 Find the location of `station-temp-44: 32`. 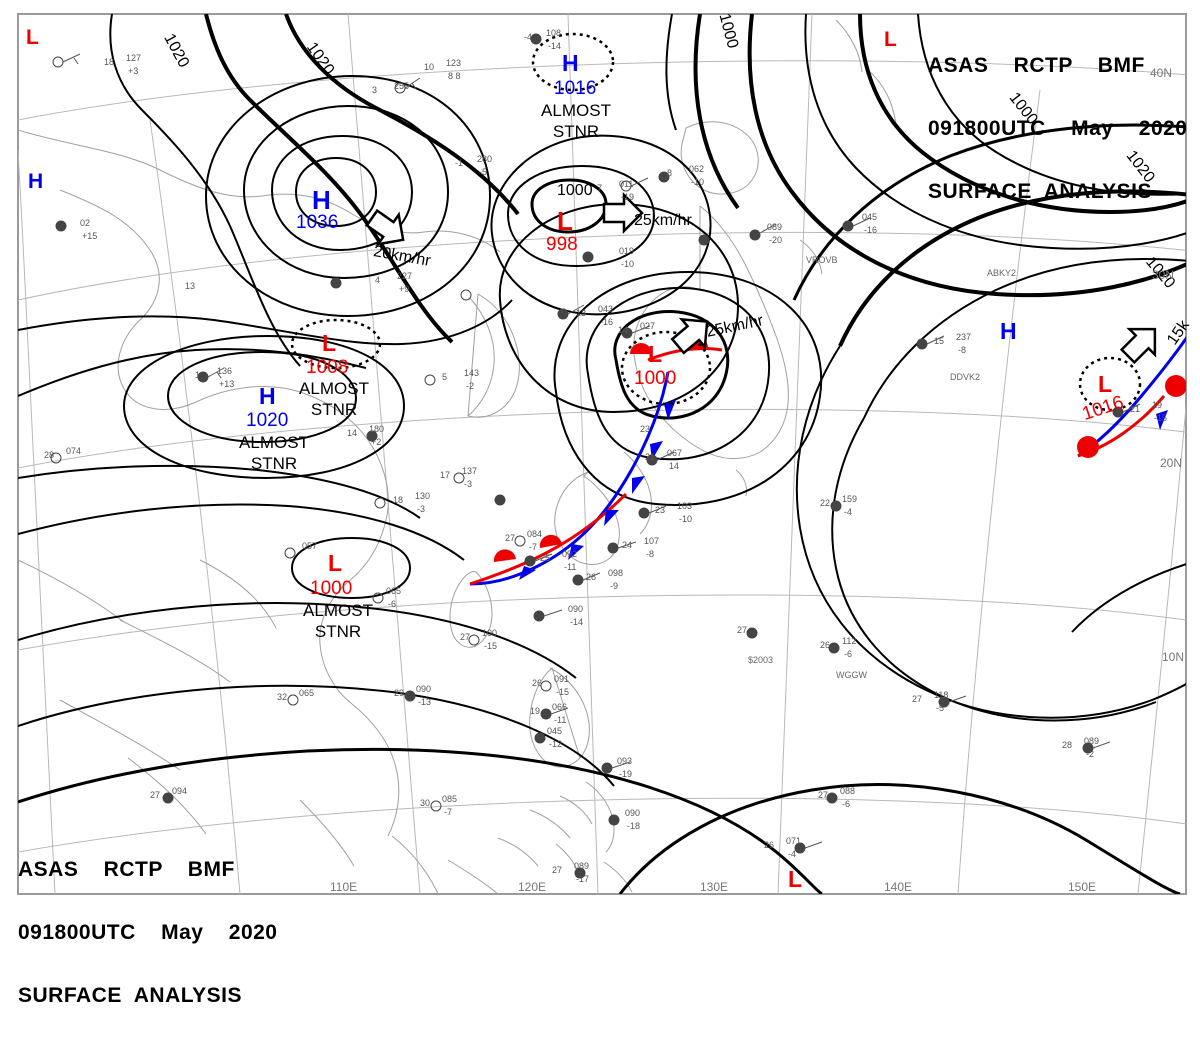

station-temp-44: 32 is located at coordinates (282, 697).